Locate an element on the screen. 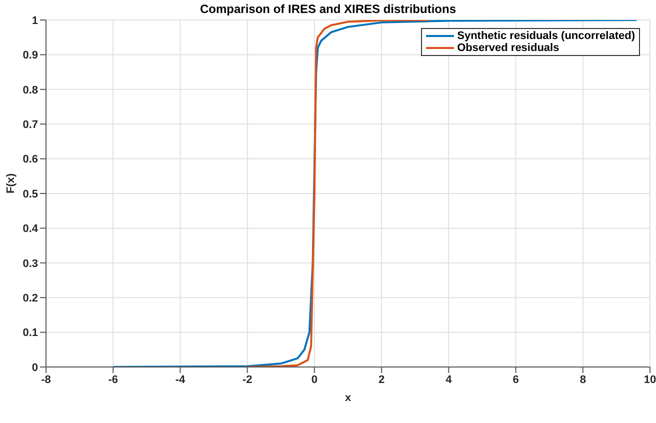 This screenshot has height=423, width=656. x-tick-label: 10 is located at coordinates (650, 380).